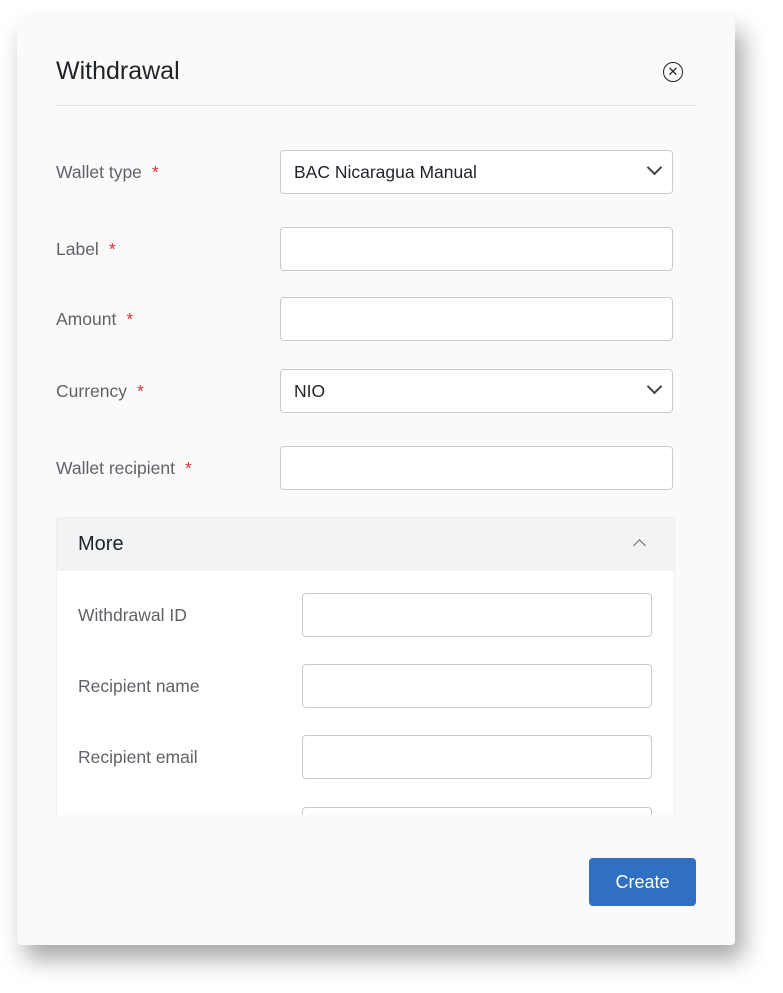  Describe the element at coordinates (99, 172) in the screenshot. I see `wallet-type-label: Wallet type` at that location.